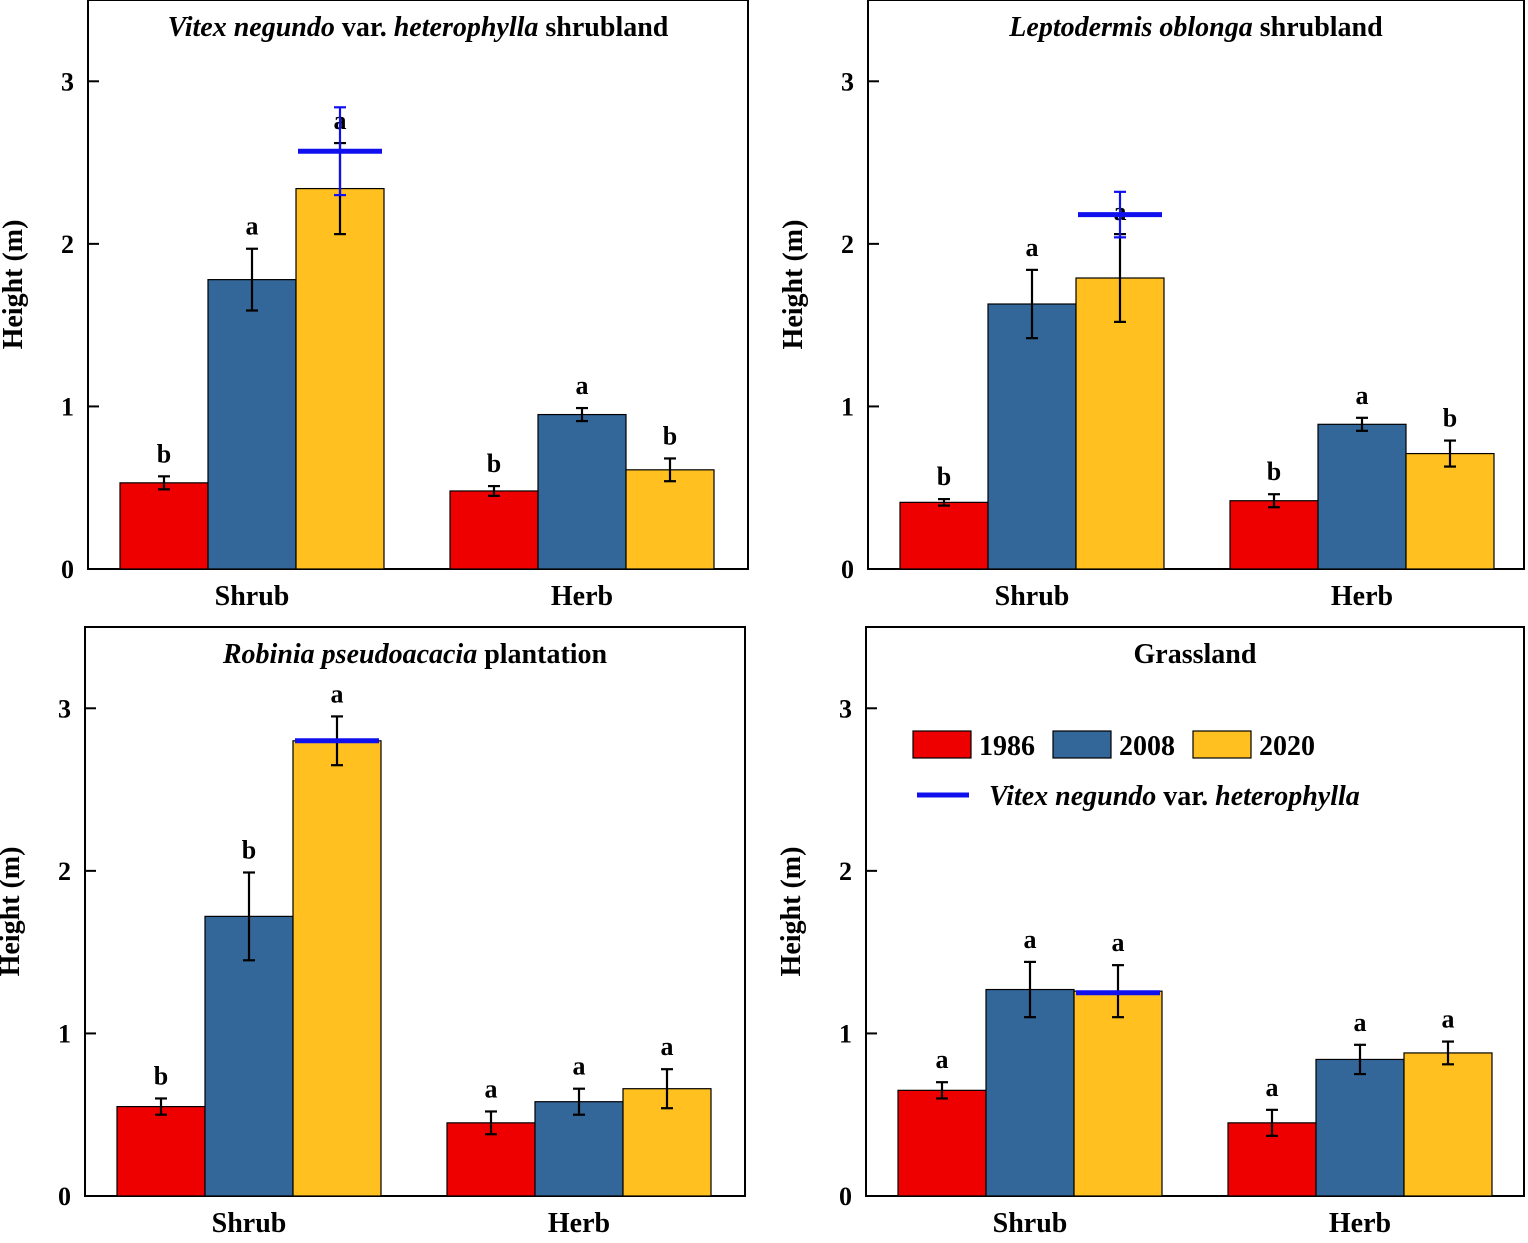  Describe the element at coordinates (1195, 654) in the screenshot. I see `panel-title: Grassland` at that location.